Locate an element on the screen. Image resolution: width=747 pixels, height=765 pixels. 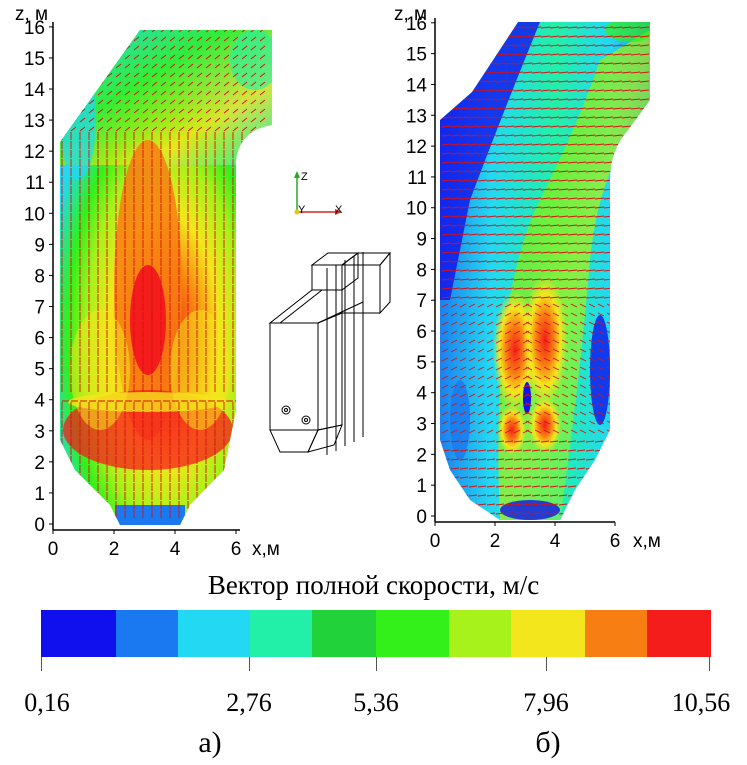
panel-a-z-tick-9: 9 is located at coordinates (39, 245).